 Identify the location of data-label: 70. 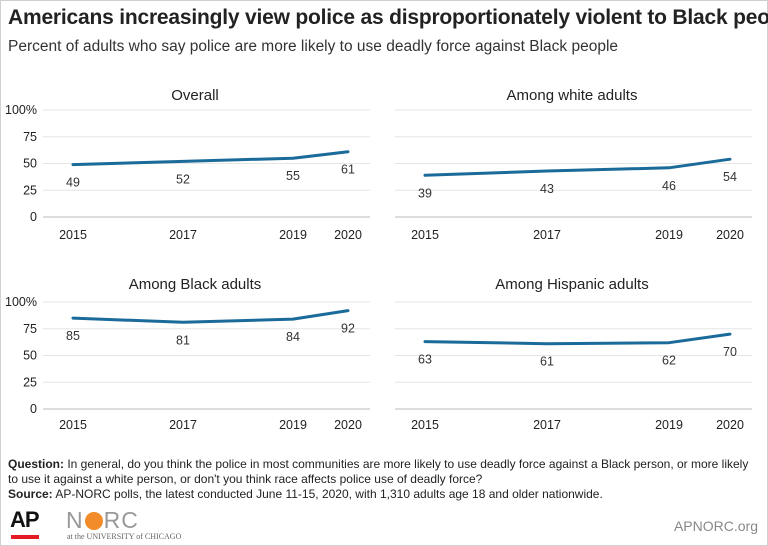
(730, 352).